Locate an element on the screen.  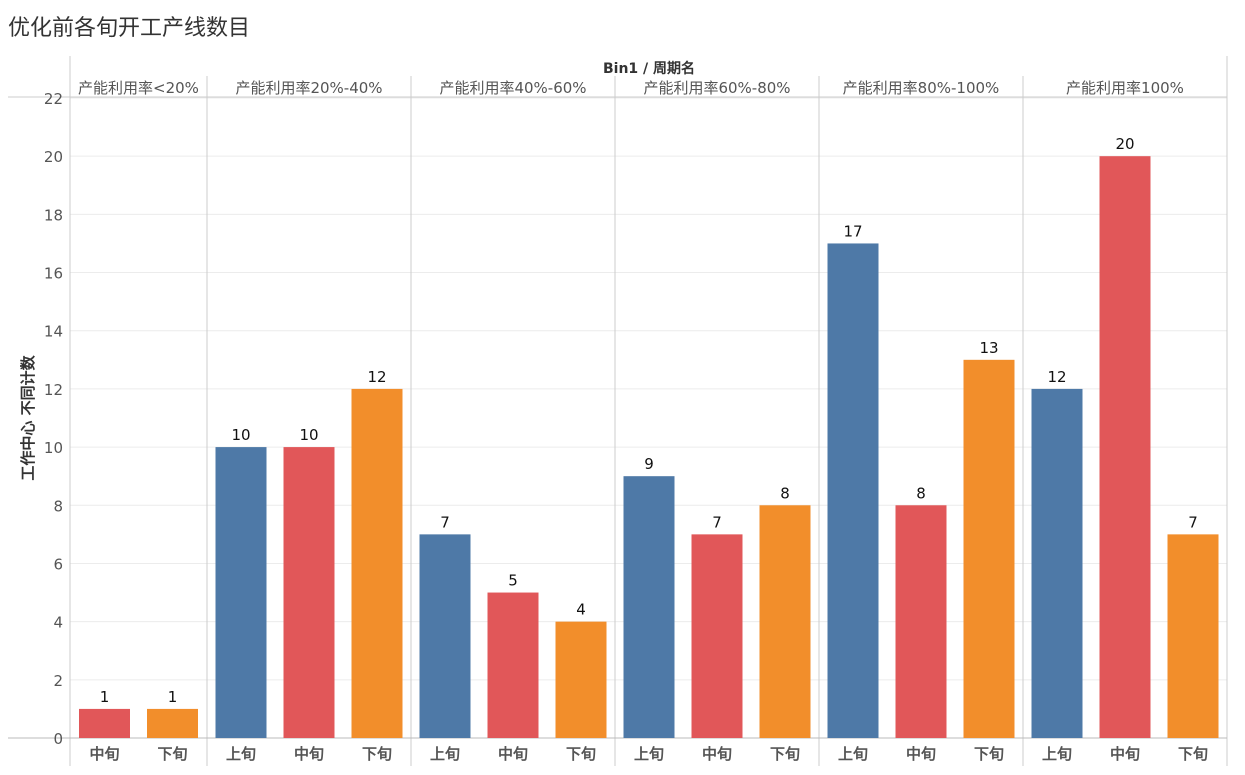
y-tick-label: 20 is located at coordinates (53, 157).